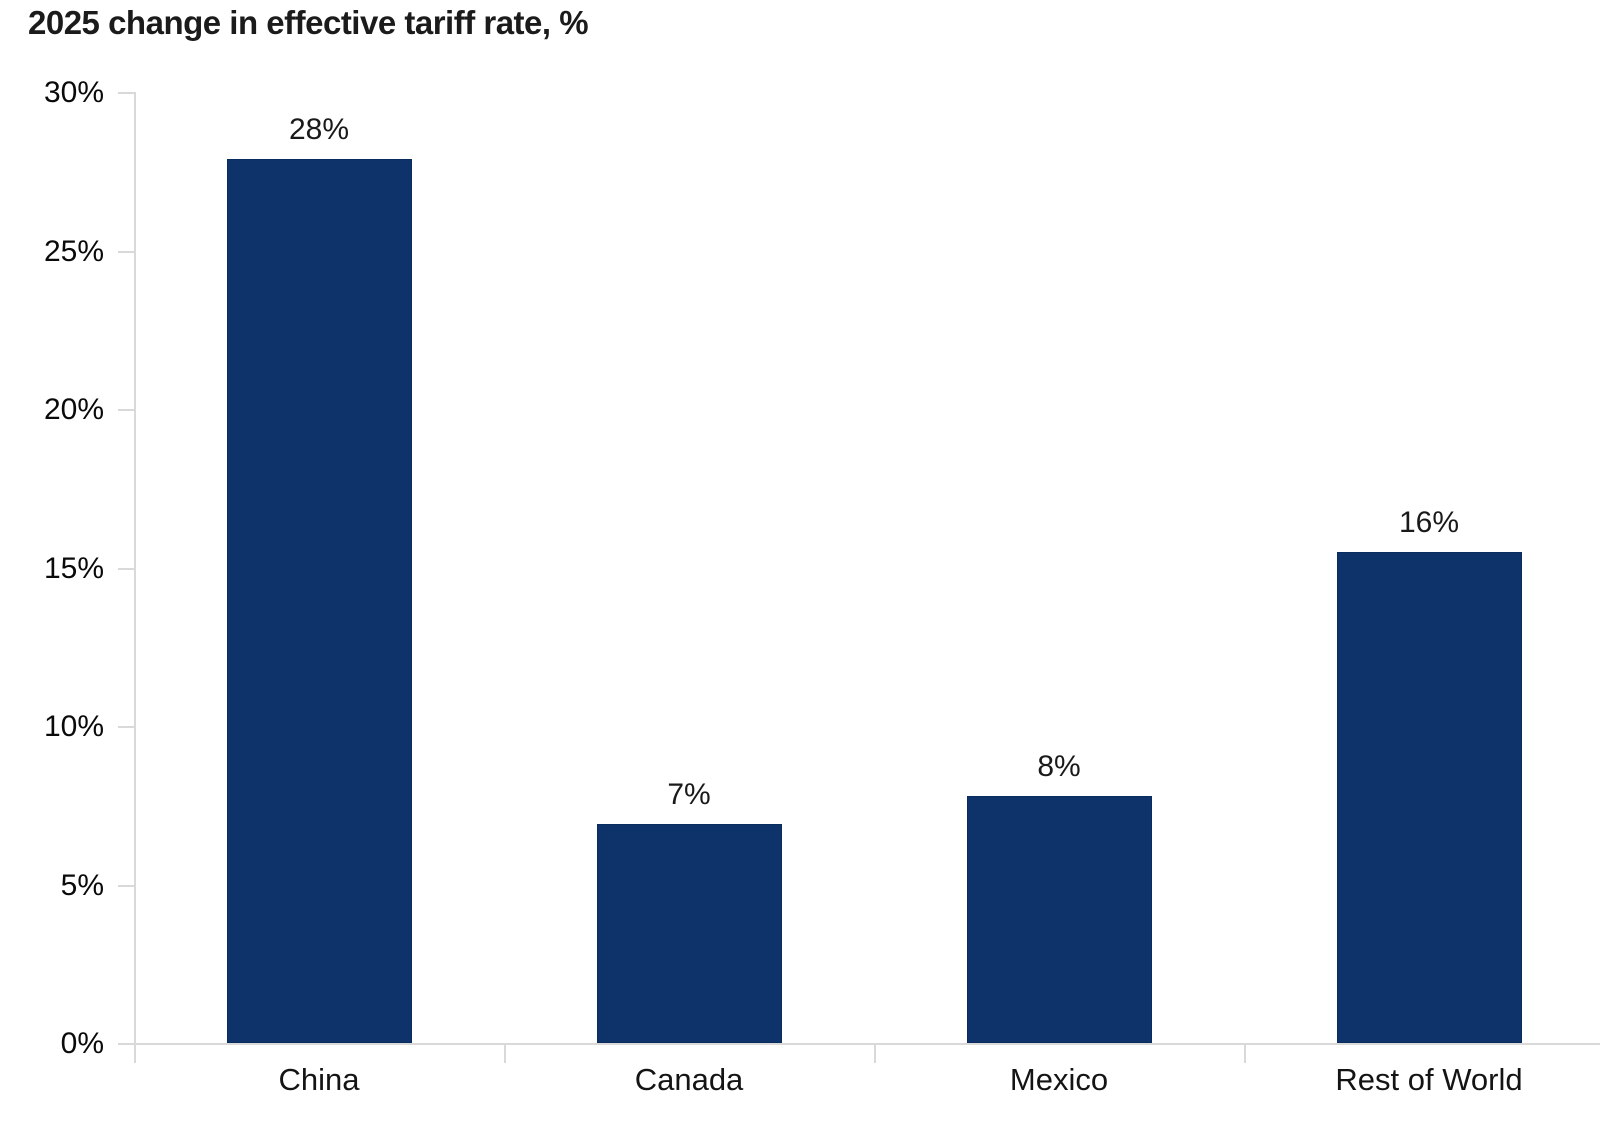 This screenshot has height=1126, width=1600. I want to click on x-axis-line, so click(867, 1044).